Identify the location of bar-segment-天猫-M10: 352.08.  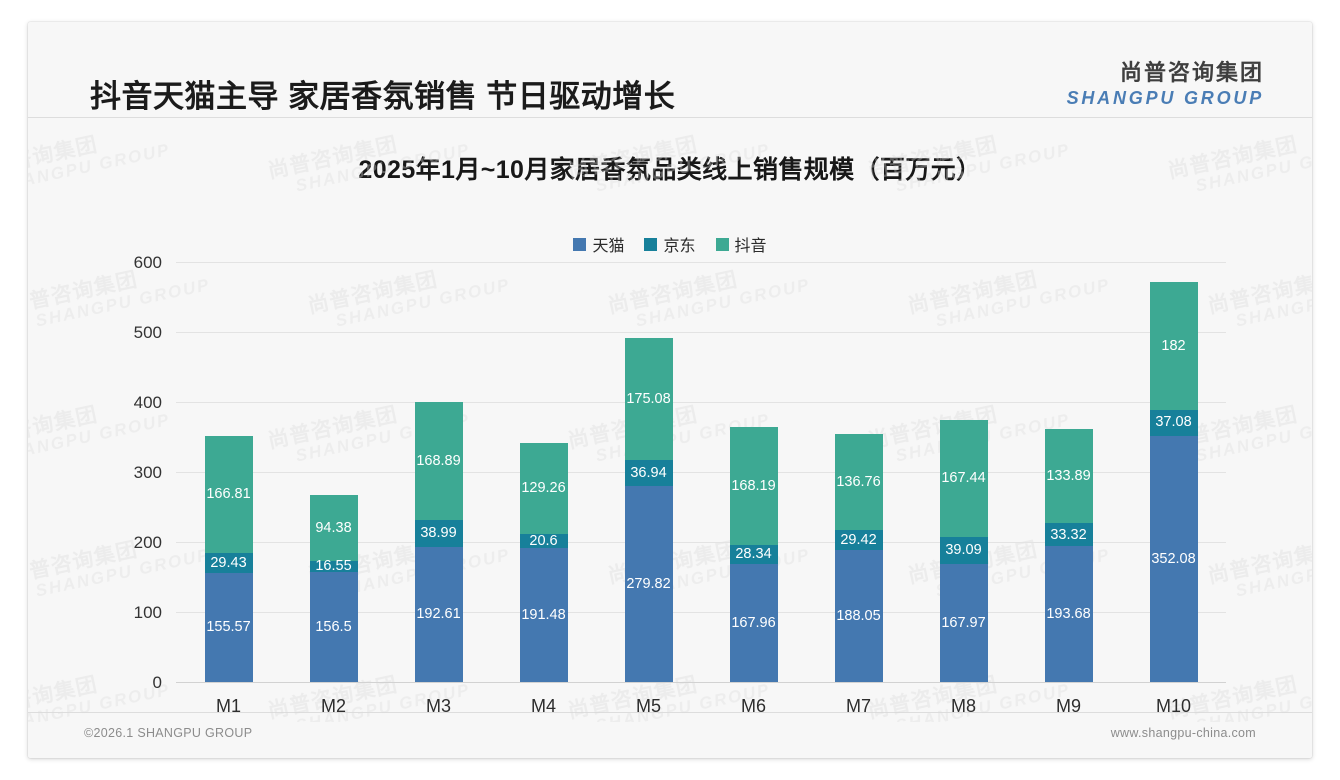
(1173, 558).